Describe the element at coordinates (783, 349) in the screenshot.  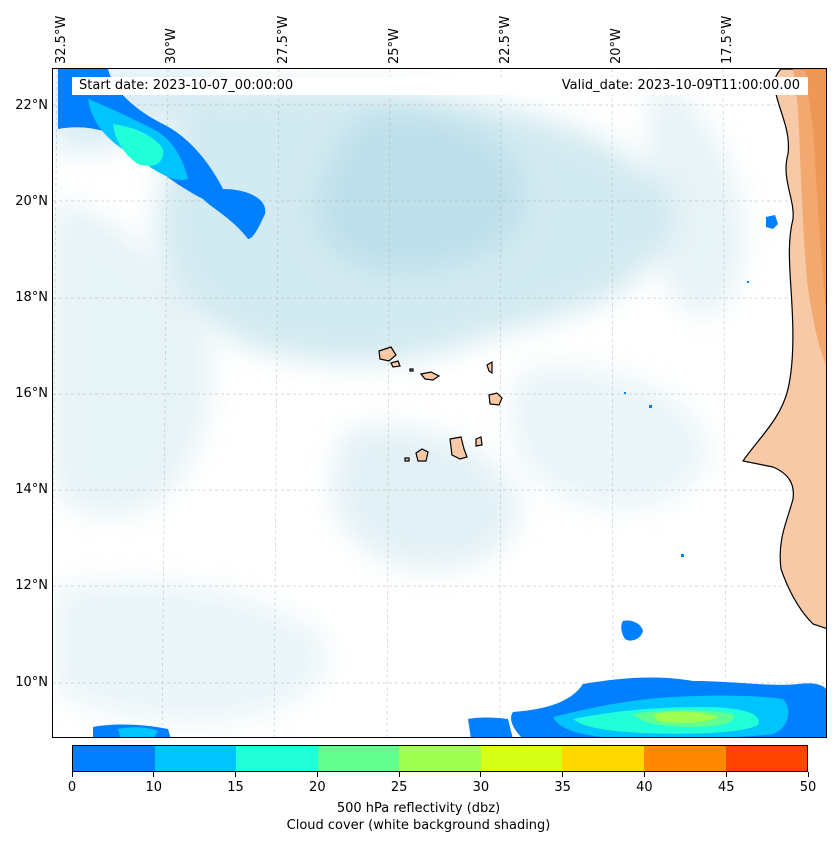
I see `land-africa` at that location.